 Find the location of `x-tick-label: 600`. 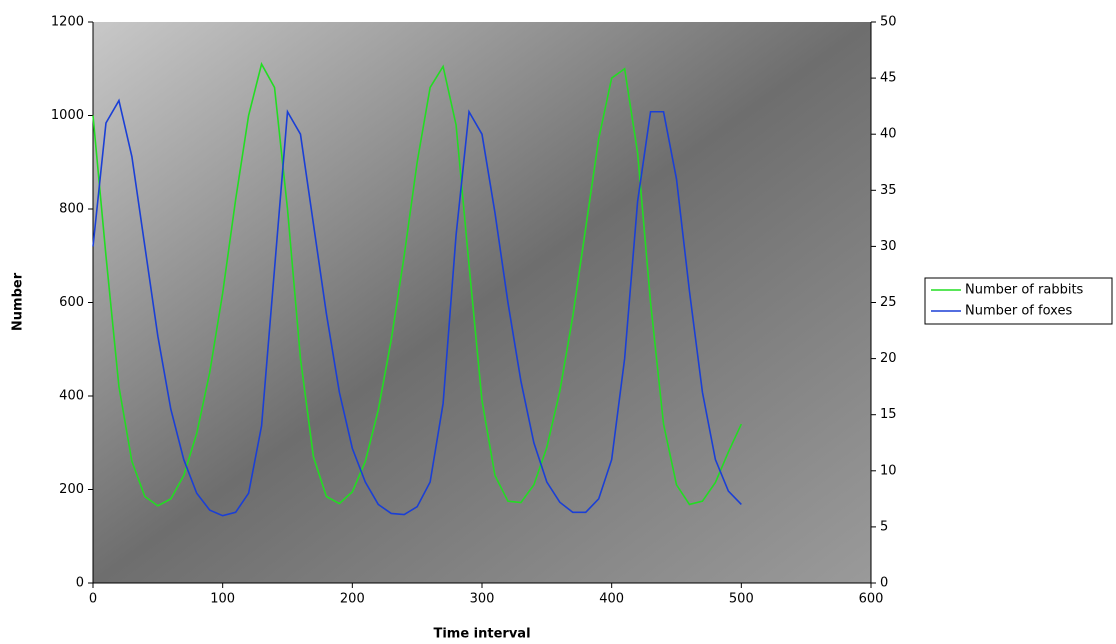

x-tick-label: 600 is located at coordinates (871, 599).